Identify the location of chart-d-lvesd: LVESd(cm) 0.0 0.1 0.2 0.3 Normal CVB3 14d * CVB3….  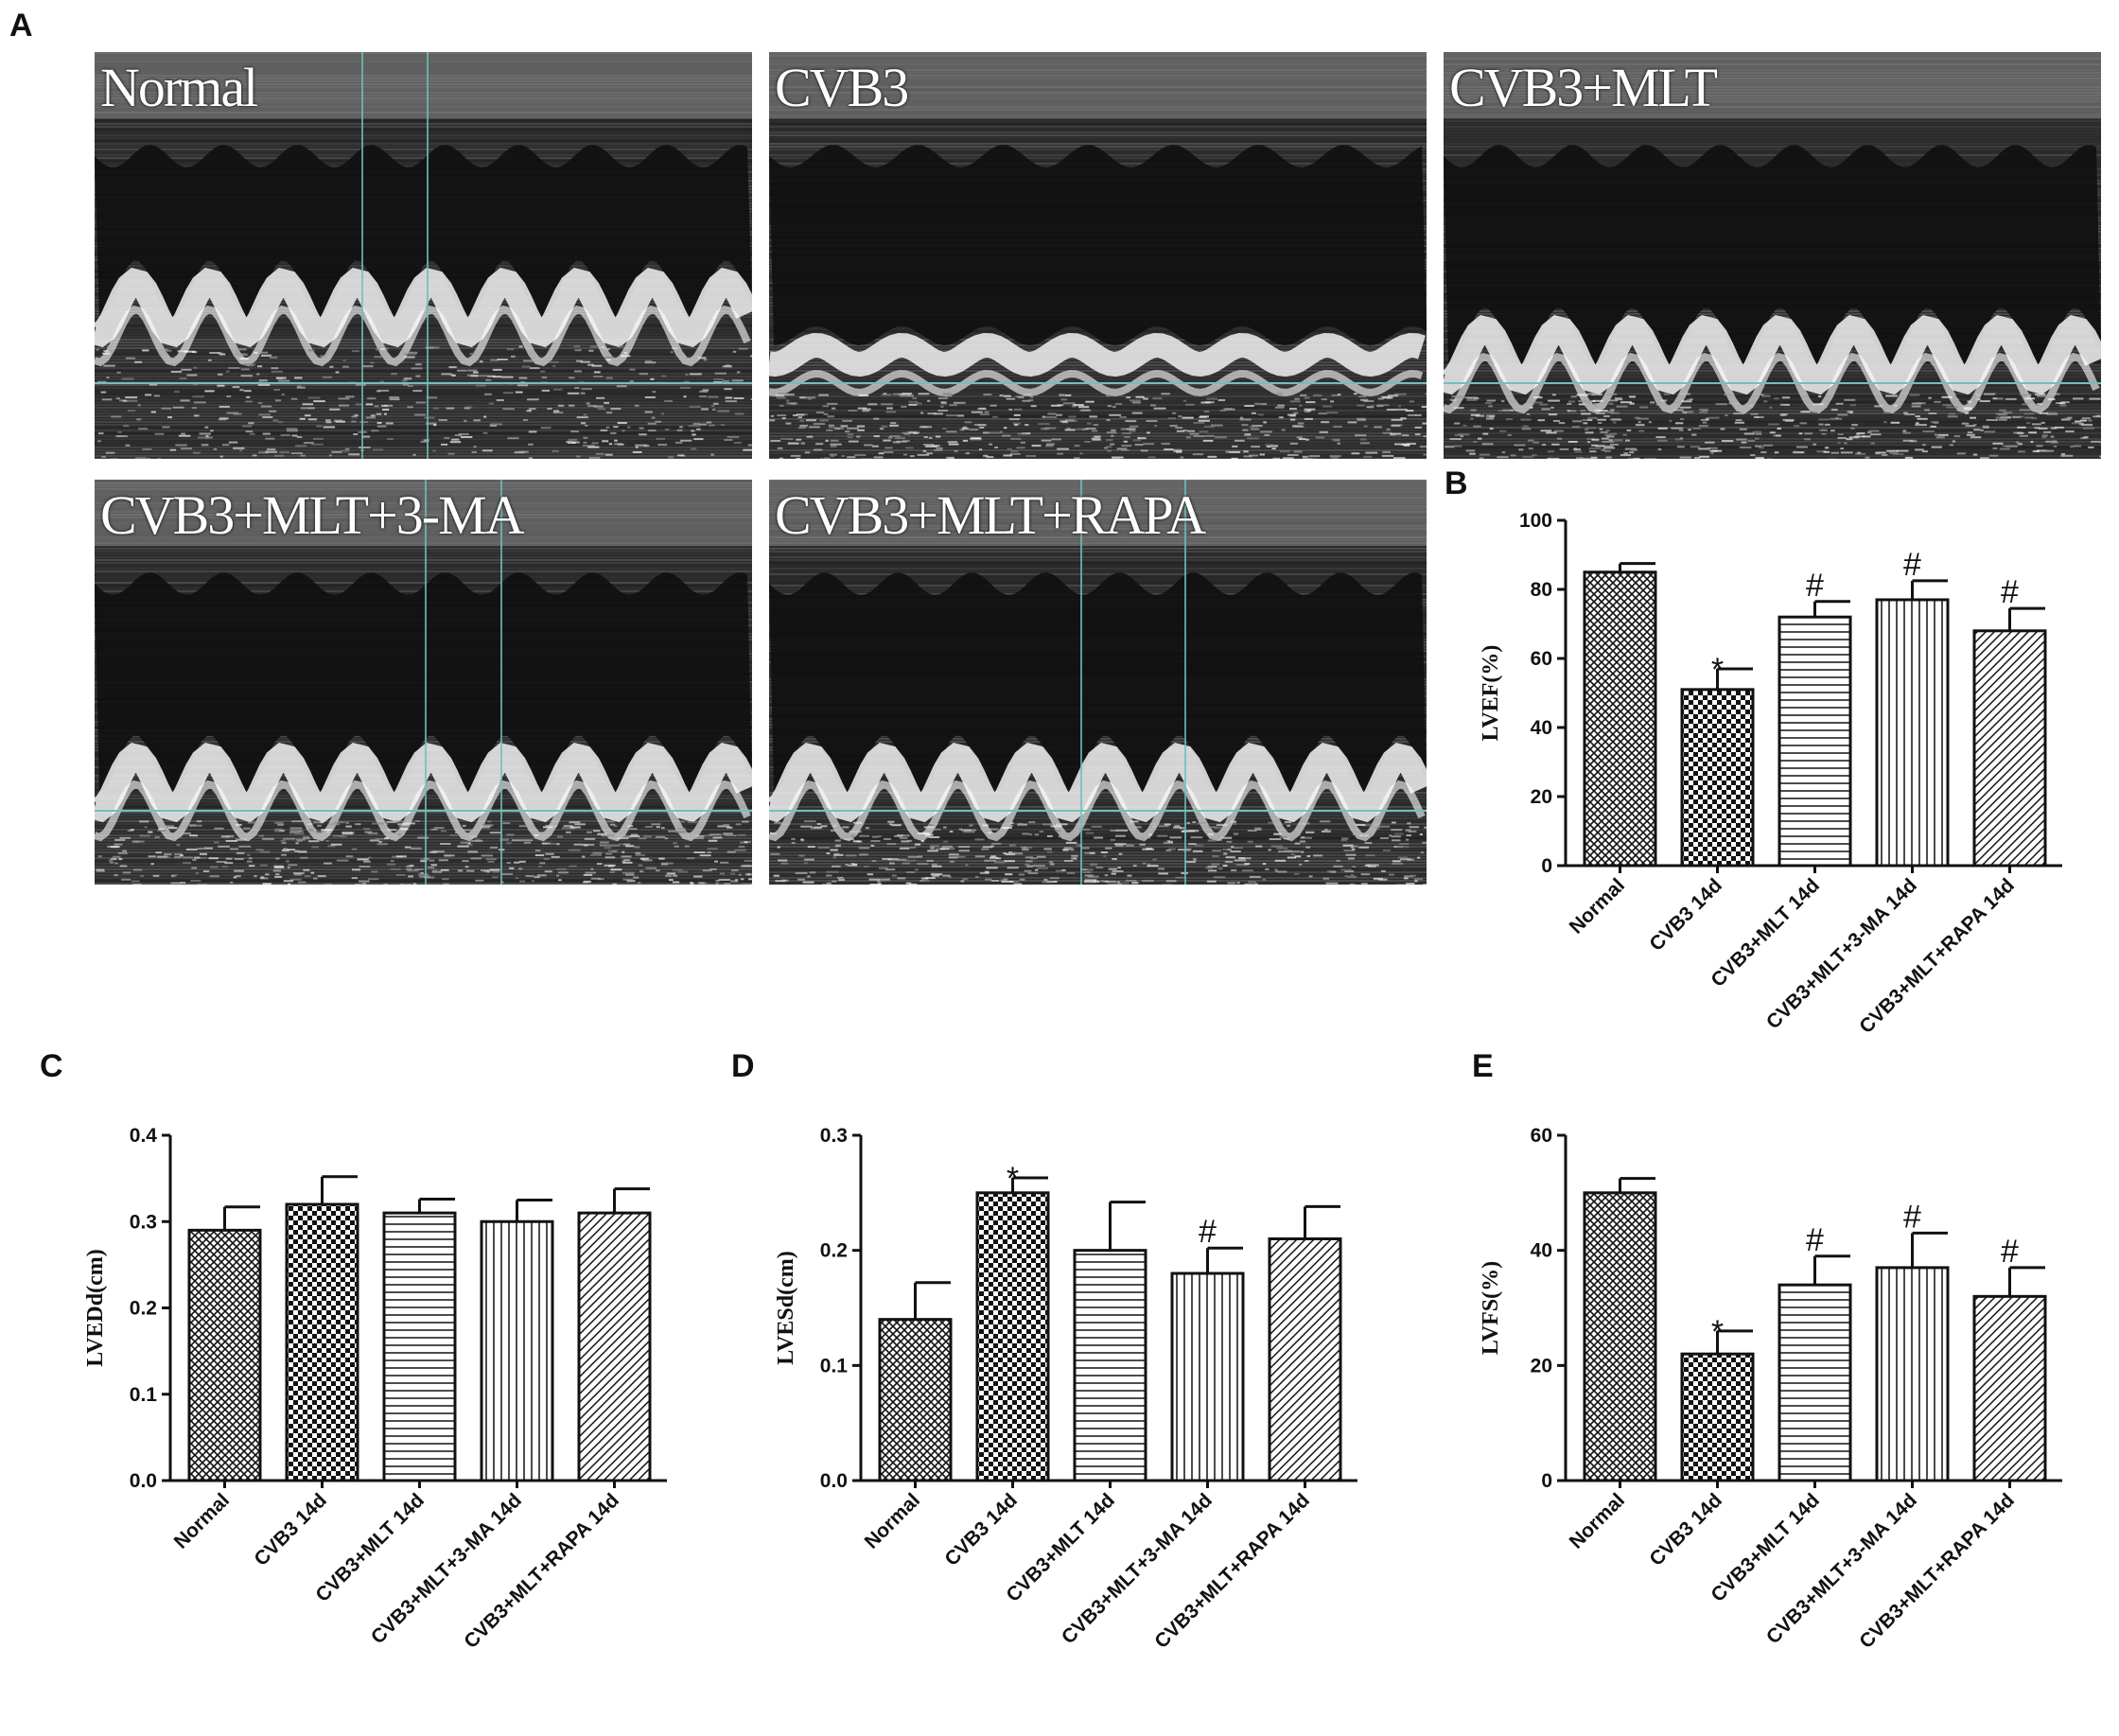
(1083, 1419).